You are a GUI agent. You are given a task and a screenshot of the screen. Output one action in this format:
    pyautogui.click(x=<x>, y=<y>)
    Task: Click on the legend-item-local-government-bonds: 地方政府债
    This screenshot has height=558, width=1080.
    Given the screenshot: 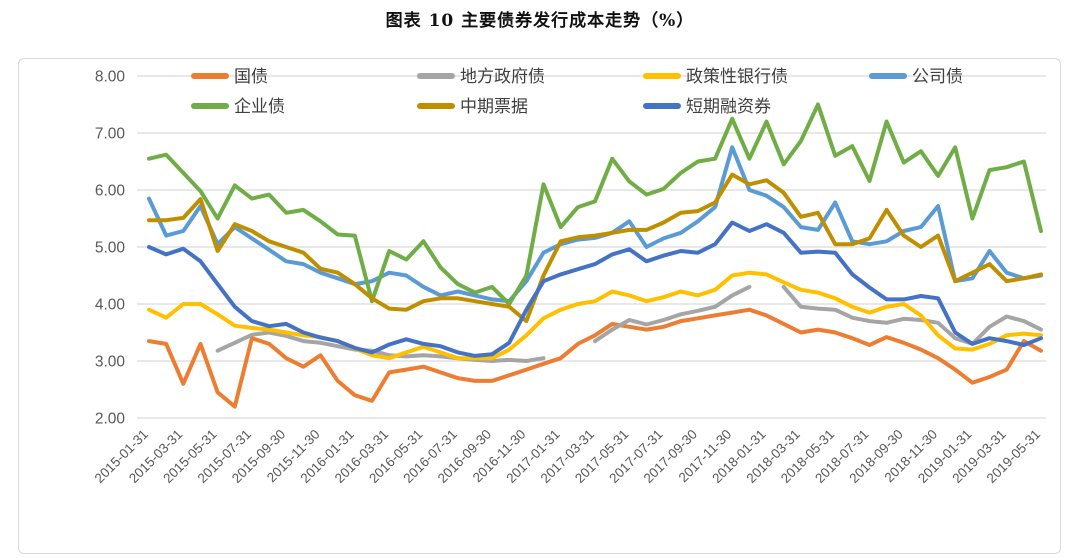 What is the action you would take?
    pyautogui.click(x=481, y=76)
    